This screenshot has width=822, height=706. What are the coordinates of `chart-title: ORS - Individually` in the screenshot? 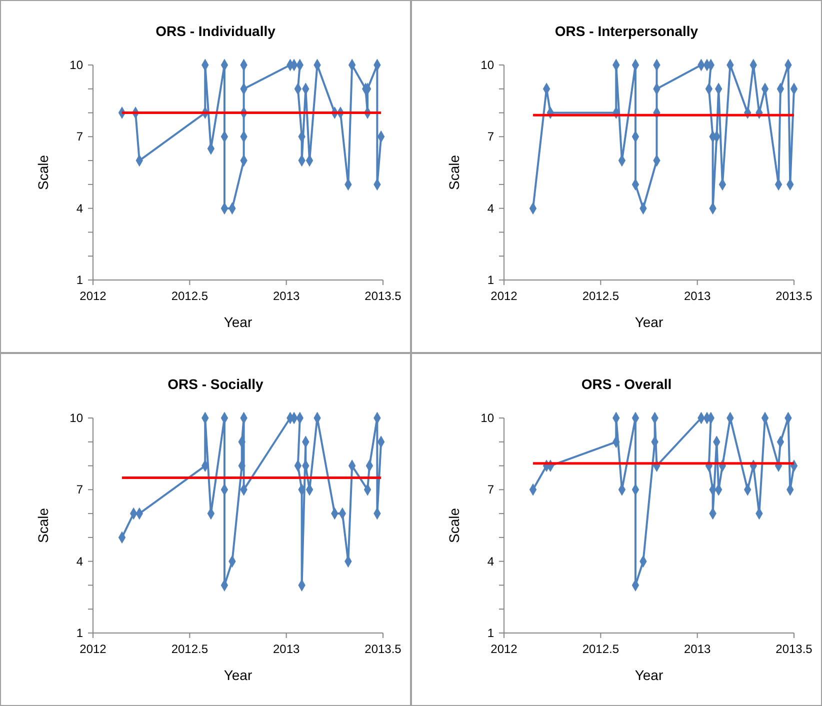 It's located at (216, 31).